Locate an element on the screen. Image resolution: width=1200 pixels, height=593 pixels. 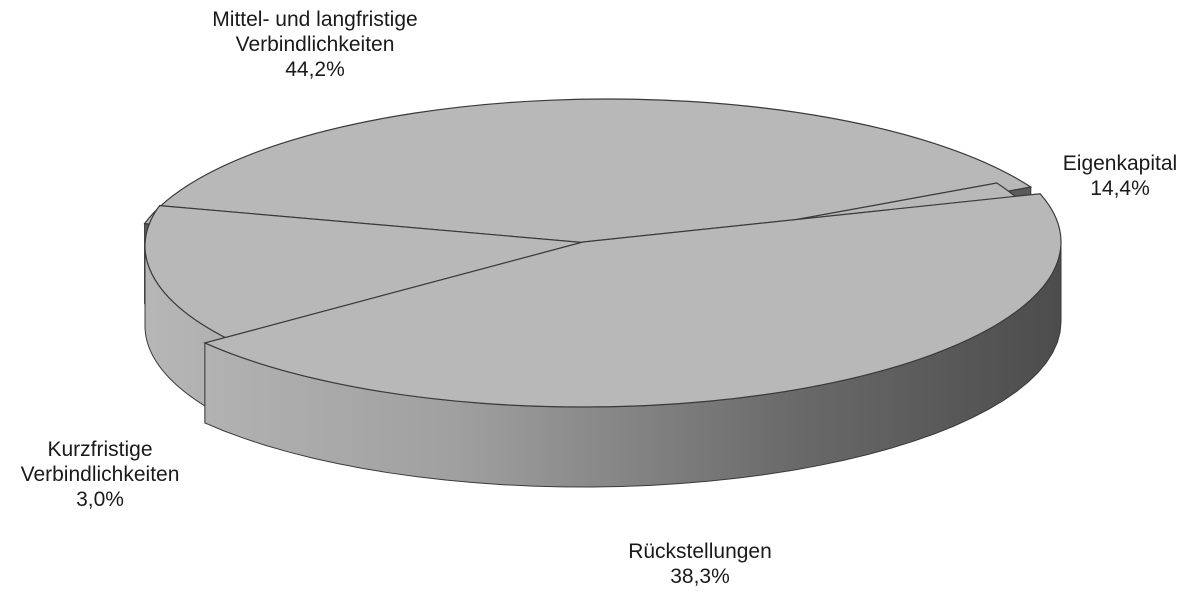
slice-value-label: 38,3% is located at coordinates (700, 576).